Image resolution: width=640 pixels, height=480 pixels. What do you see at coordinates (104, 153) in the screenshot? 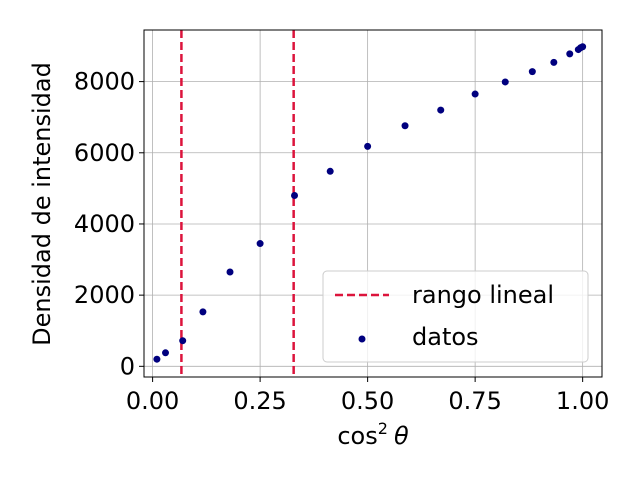
I see `y-tick-label: 6000` at bounding box center [104, 153].